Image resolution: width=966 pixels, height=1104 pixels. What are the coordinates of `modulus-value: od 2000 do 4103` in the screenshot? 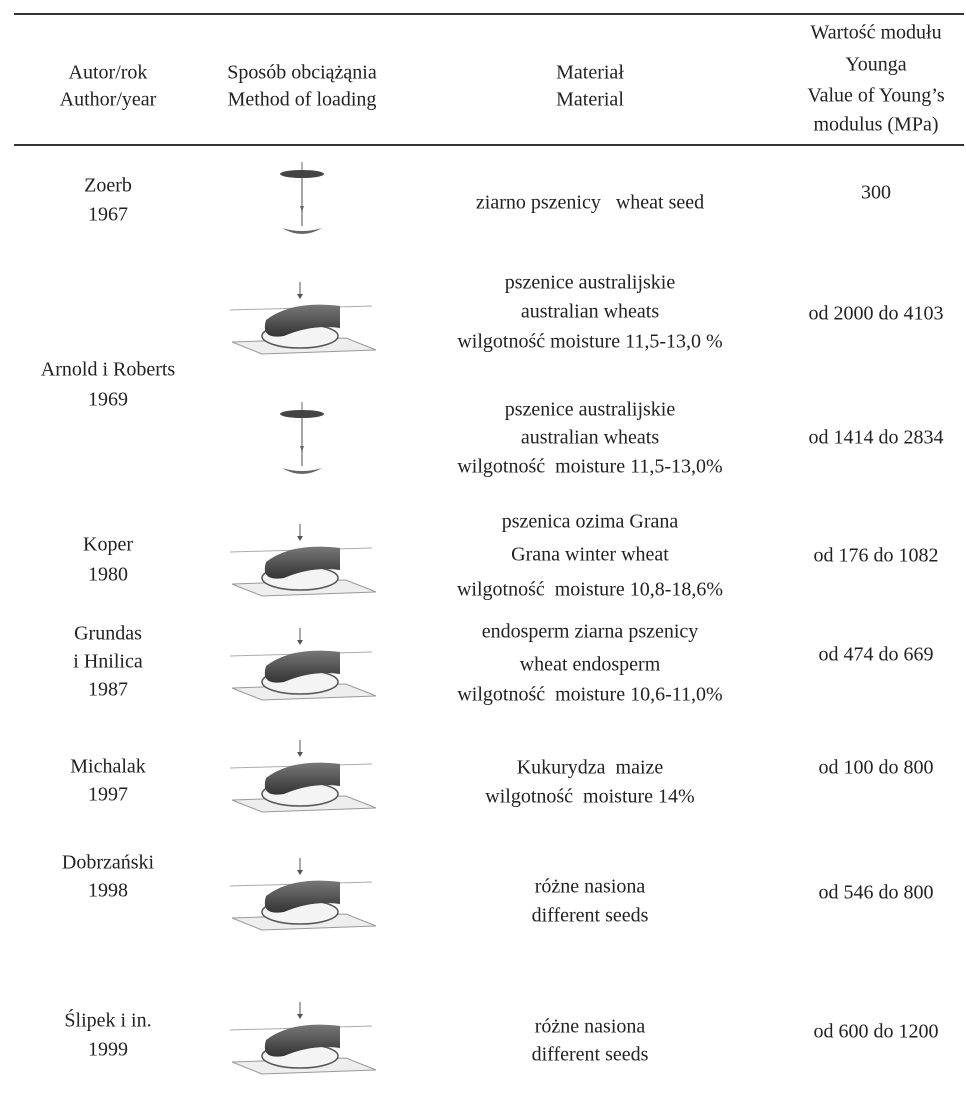 It's located at (876, 313).